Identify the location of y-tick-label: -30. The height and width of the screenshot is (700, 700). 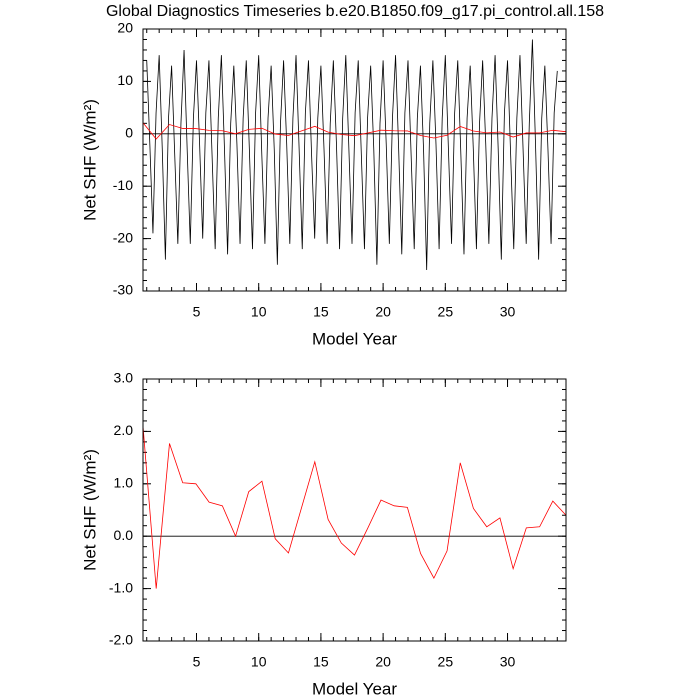
(123, 290).